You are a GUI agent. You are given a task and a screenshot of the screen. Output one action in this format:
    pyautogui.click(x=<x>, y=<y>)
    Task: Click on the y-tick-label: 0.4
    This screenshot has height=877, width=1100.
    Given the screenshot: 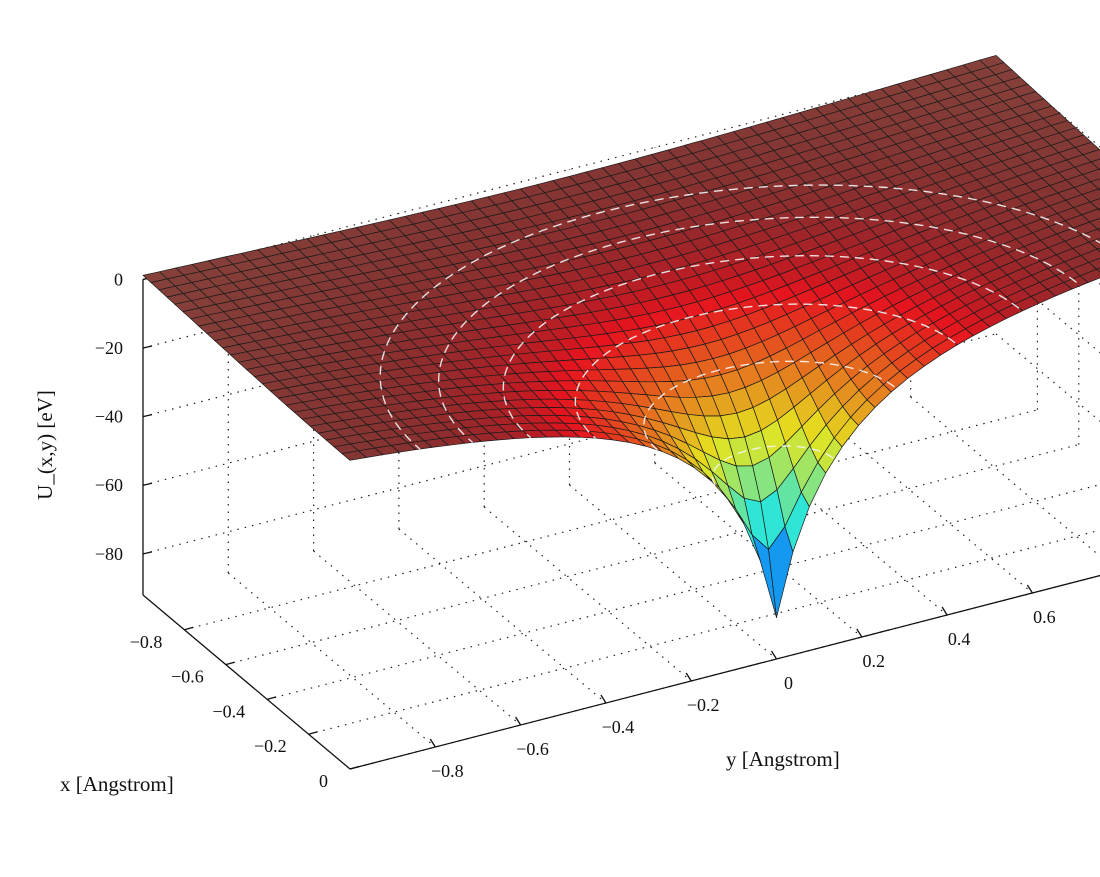 What is the action you would take?
    pyautogui.click(x=959, y=639)
    